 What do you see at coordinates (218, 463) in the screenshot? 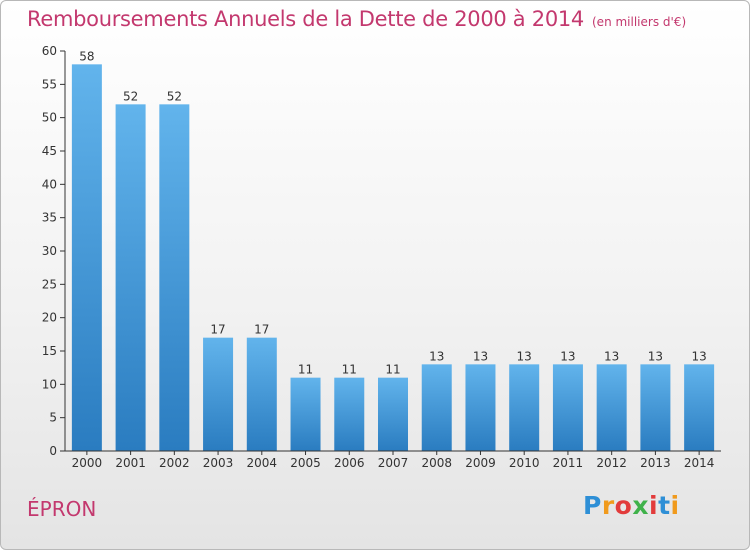
I see `x-tick-label-2003: 2003` at bounding box center [218, 463].